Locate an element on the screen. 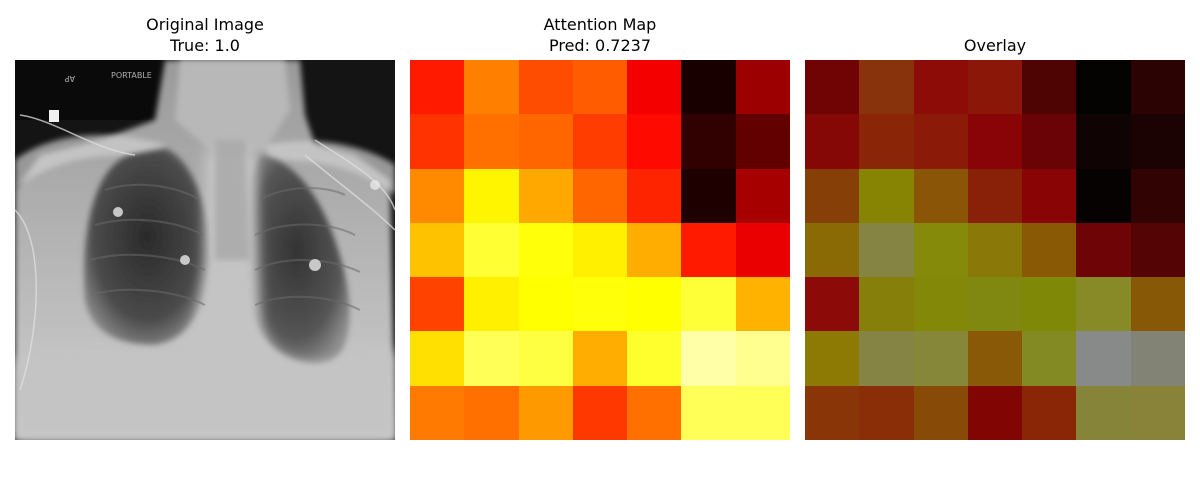 The image size is (1200, 500). overlay-cell-r2-c3 is located at coordinates (995, 196).